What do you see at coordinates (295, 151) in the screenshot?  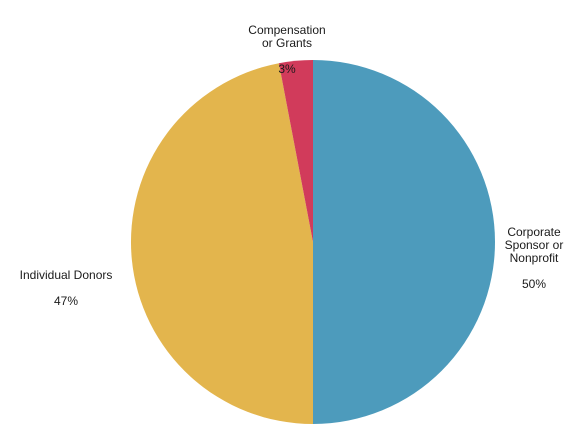 I see `slice-compensation-grants` at bounding box center [295, 151].